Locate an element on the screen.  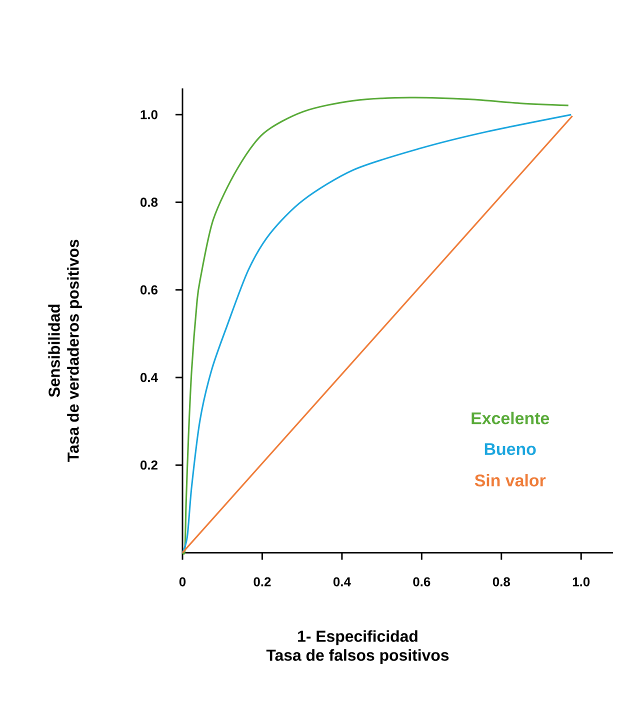
y-tick-label: 1.0 is located at coordinates (149, 115).